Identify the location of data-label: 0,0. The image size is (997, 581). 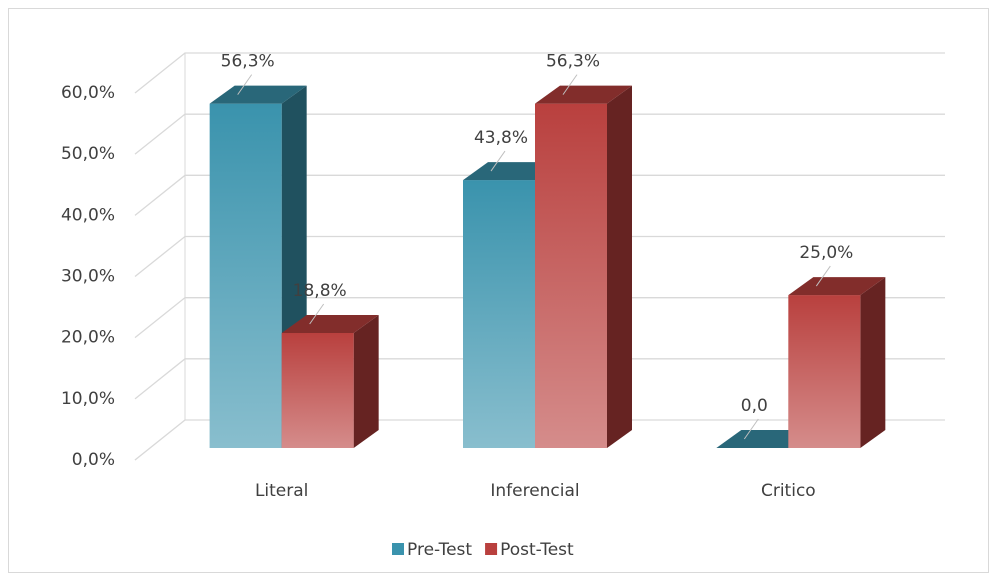
(754, 406).